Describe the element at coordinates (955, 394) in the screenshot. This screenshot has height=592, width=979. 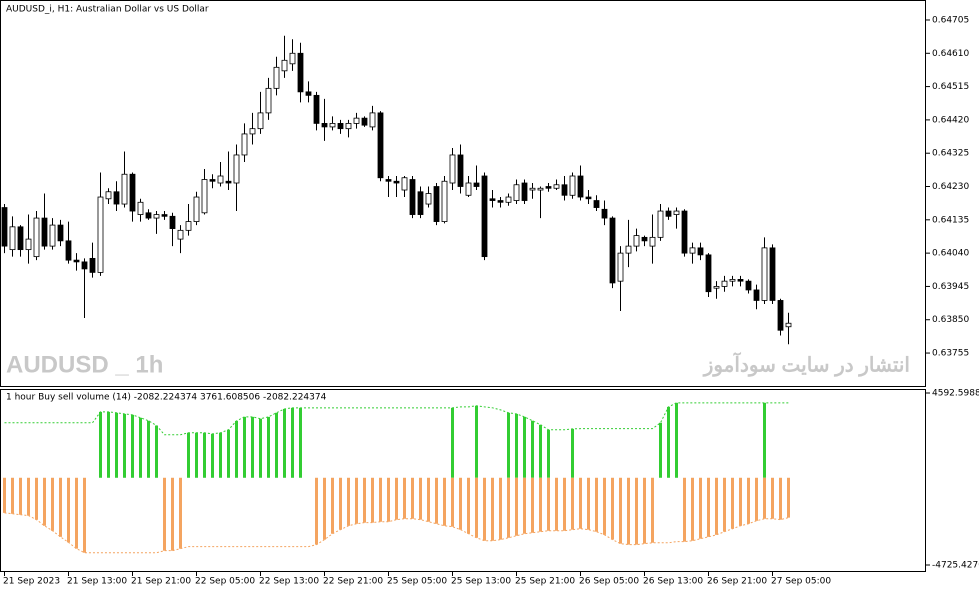
I see `y-tick-label: 4592.59883` at that location.